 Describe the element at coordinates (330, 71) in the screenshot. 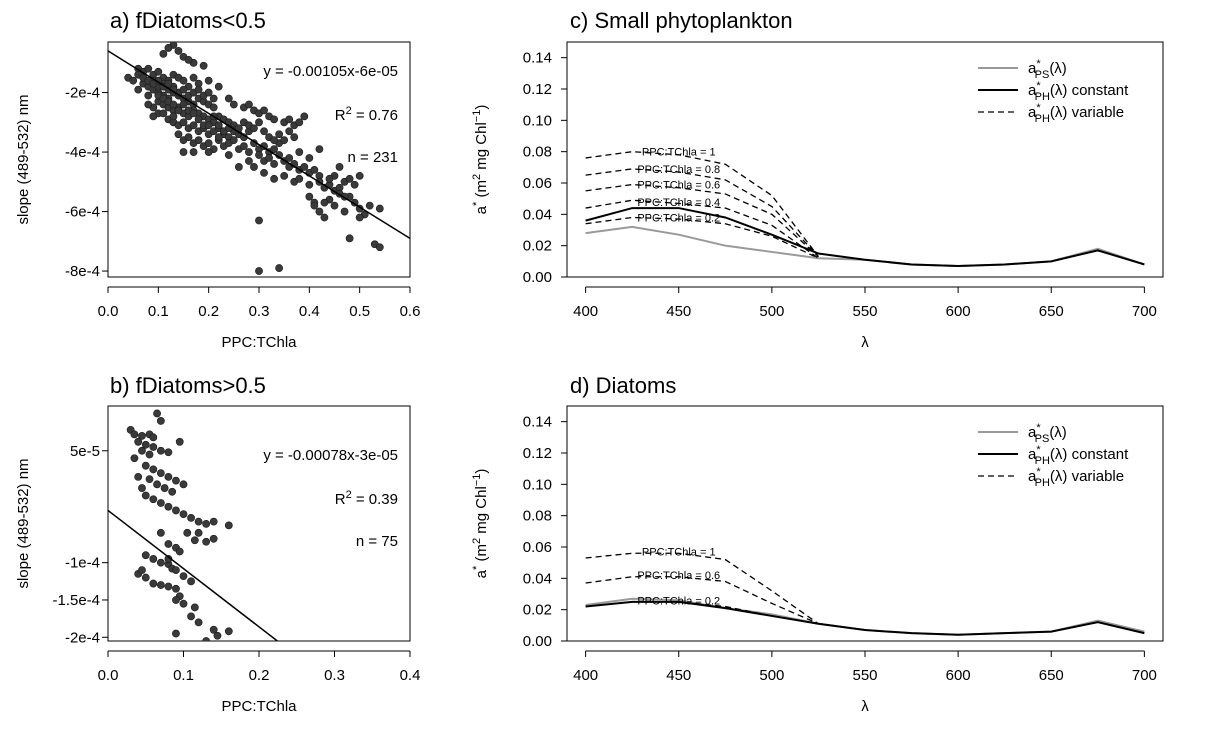

I see `fit-equation: y = -0.00105x-6e-05` at that location.